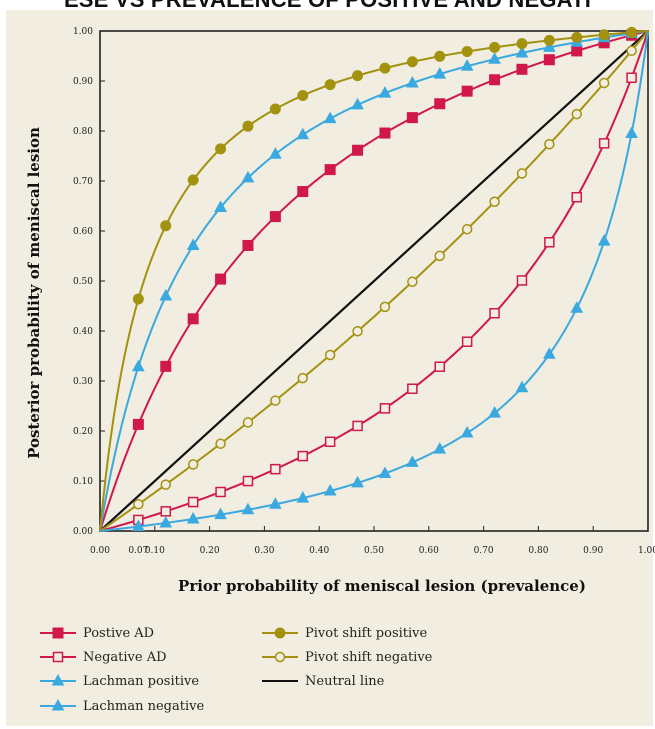 The width and height of the screenshot is (655, 729). I want to click on x-tick-label: 0.20, so click(210, 551).